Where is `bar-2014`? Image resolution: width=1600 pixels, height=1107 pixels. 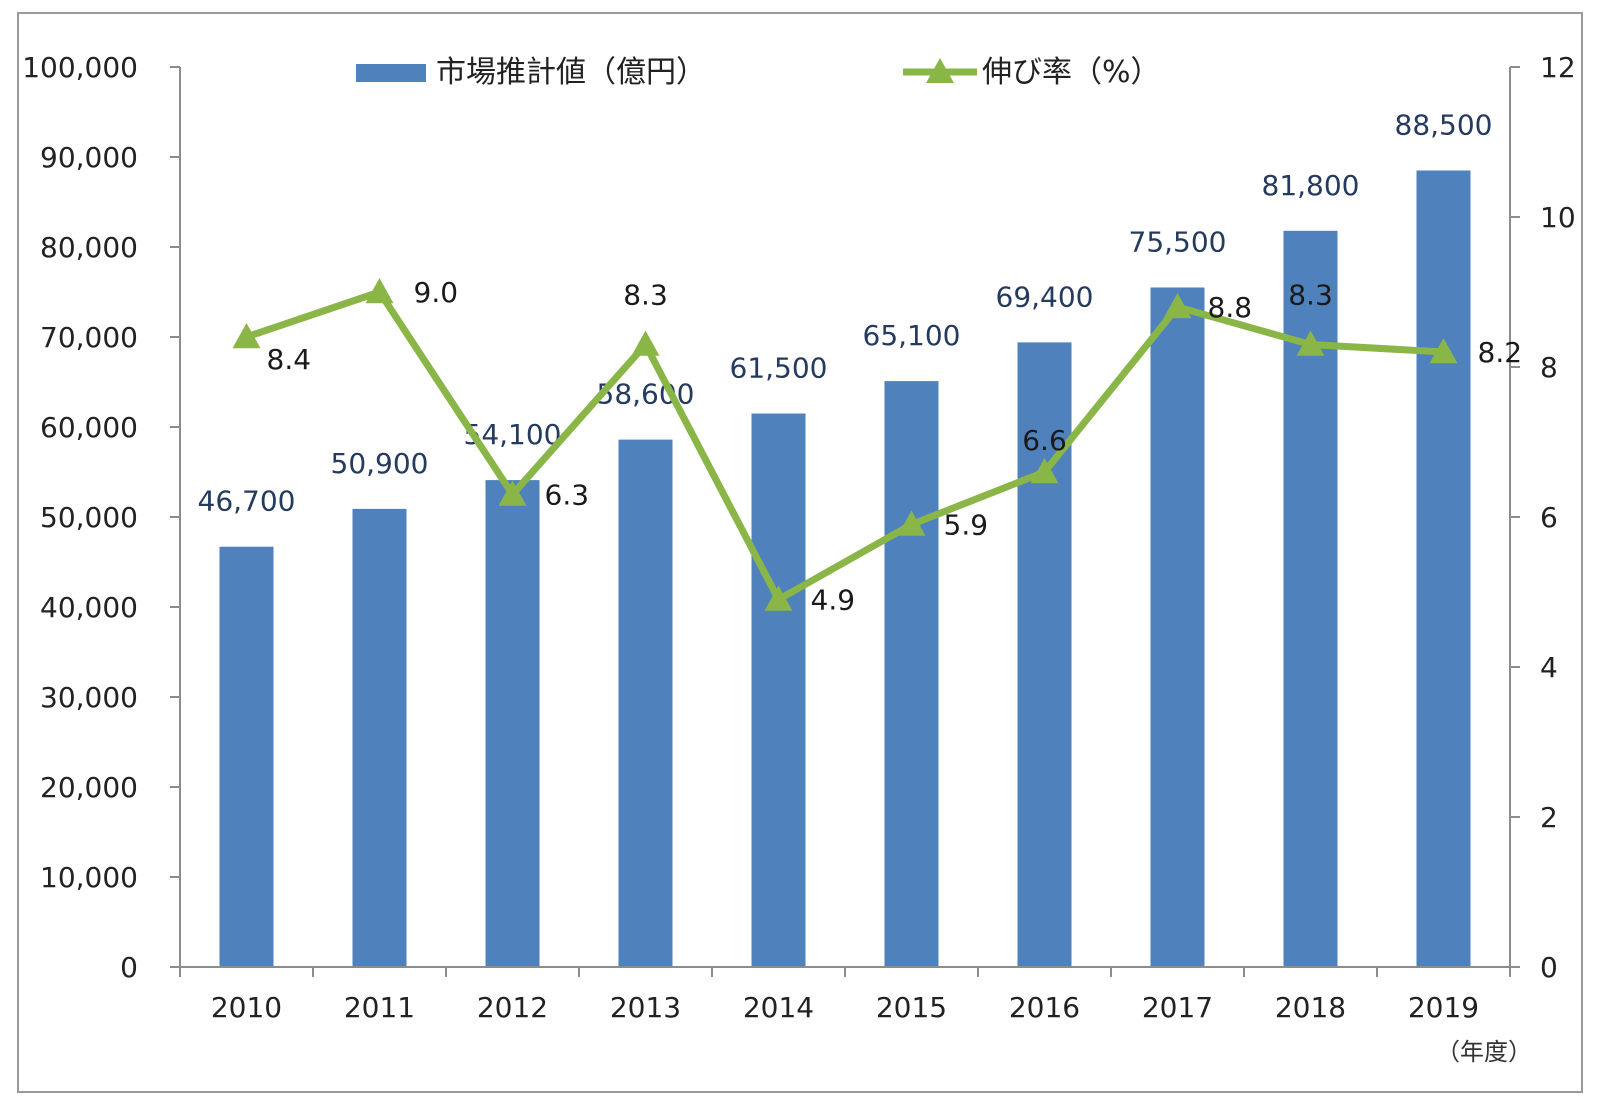 bar-2014 is located at coordinates (778, 690).